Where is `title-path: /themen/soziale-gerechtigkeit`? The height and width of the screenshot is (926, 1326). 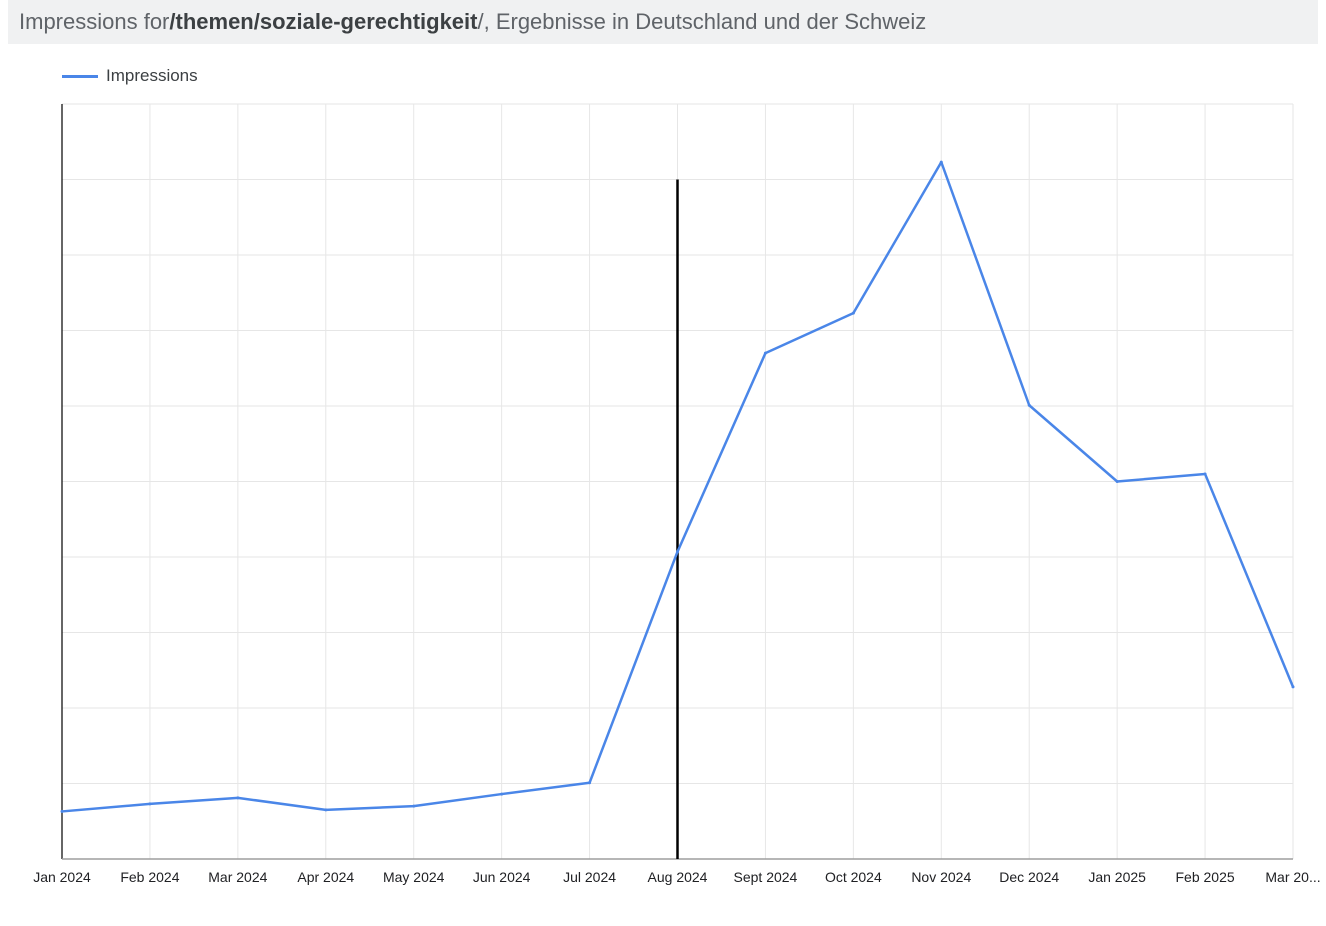
title-path: /themen/soziale-gerechtigkeit is located at coordinates (323, 21).